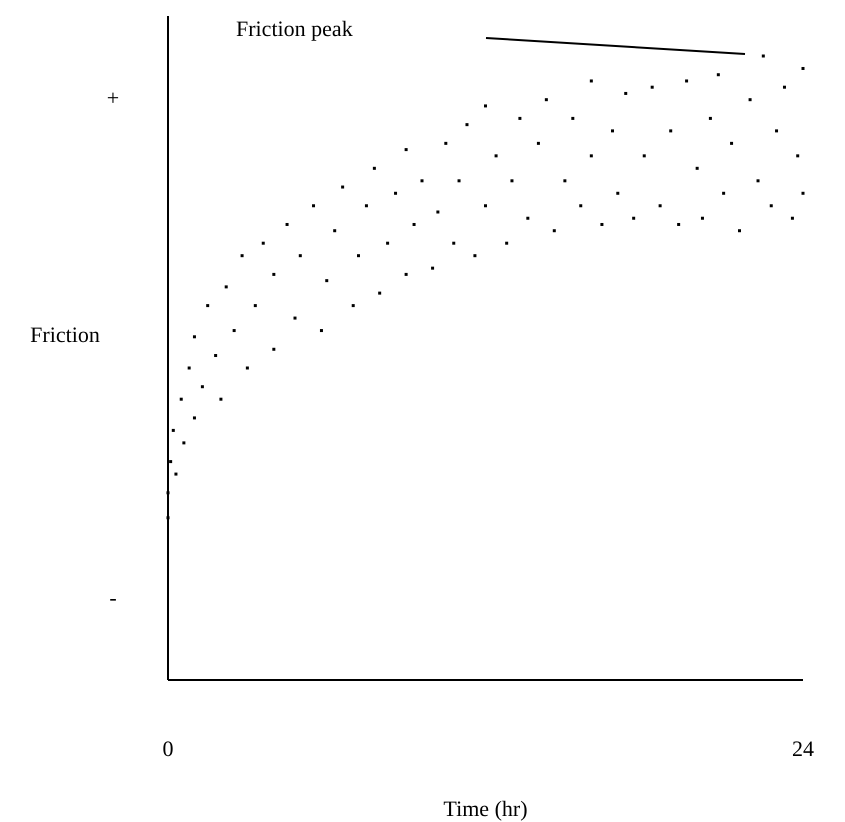  Describe the element at coordinates (65, 334) in the screenshot. I see `y-axis-title: Friction` at that location.